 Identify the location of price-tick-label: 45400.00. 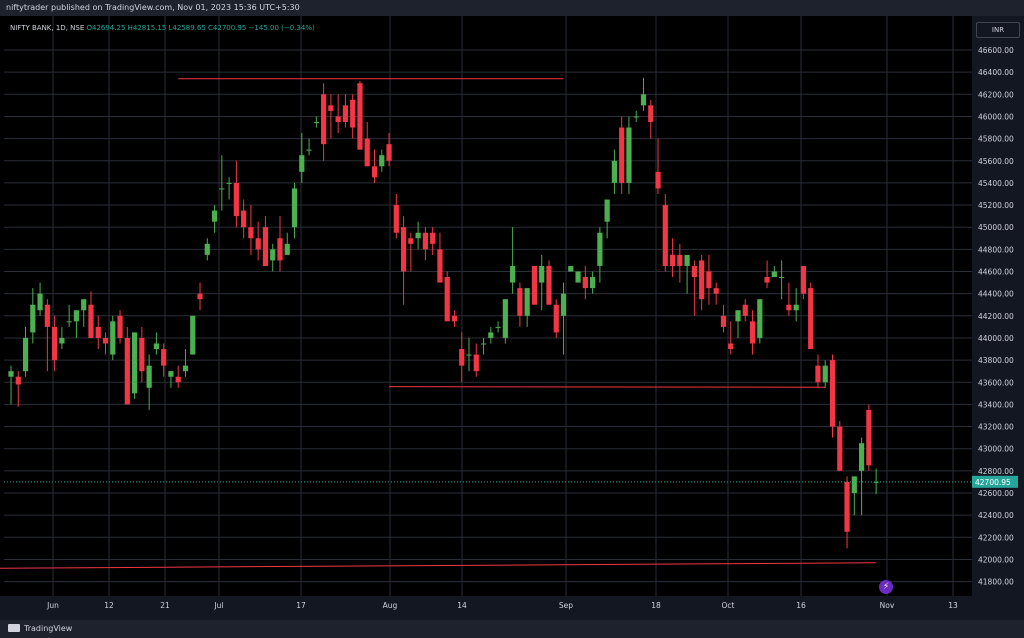
(996, 183).